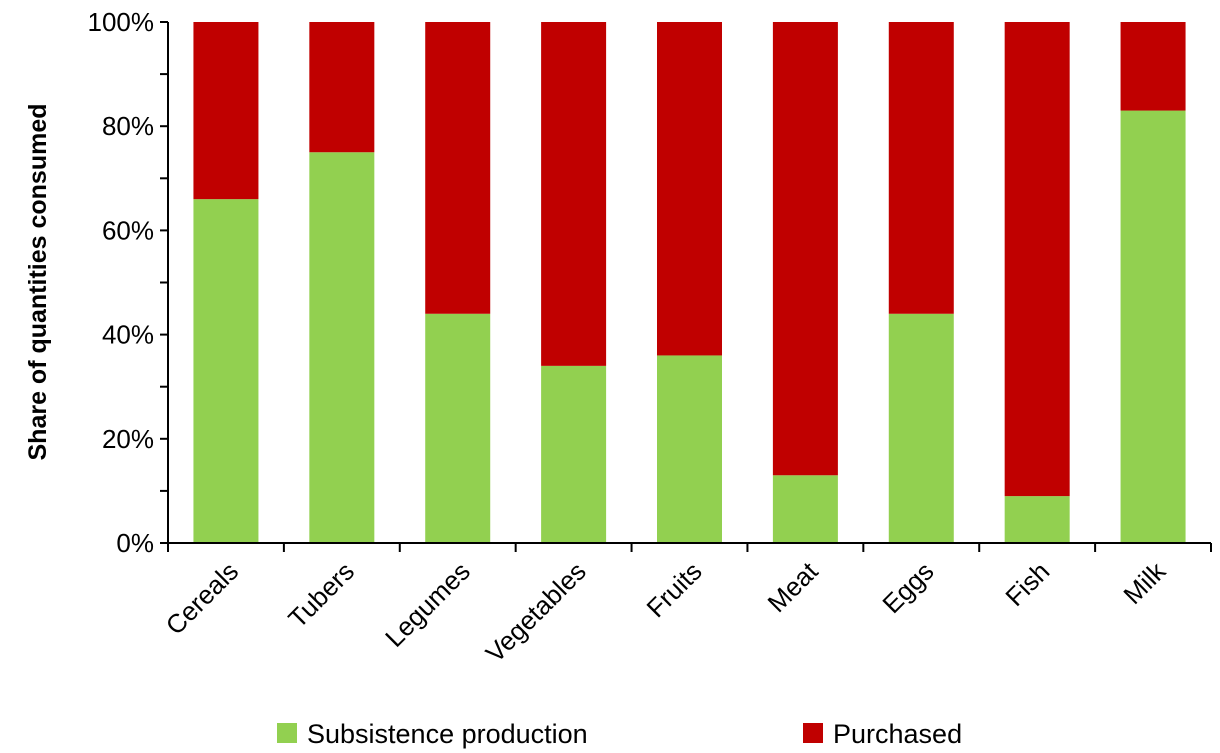 This screenshot has width=1220, height=753. What do you see at coordinates (805, 509) in the screenshot?
I see `bar-meat-subsistence` at bounding box center [805, 509].